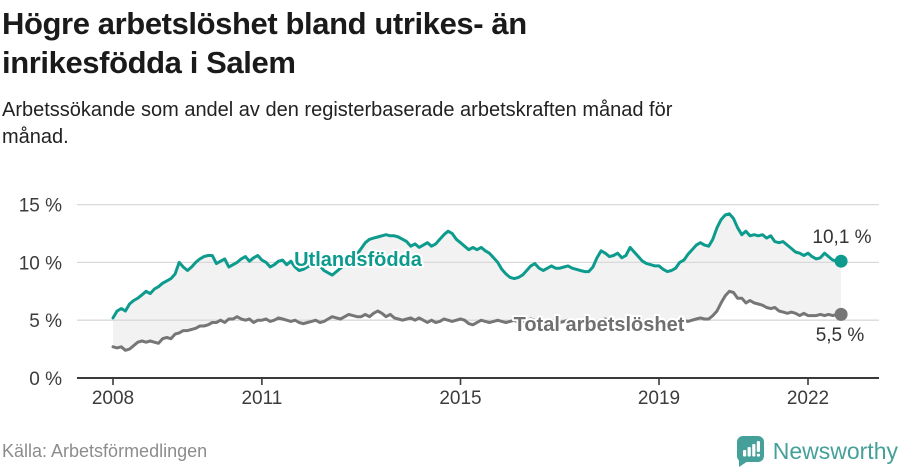 The height and width of the screenshot is (474, 900). Describe the element at coordinates (460, 398) in the screenshot. I see `x-axis-label-2015: 2015` at that location.